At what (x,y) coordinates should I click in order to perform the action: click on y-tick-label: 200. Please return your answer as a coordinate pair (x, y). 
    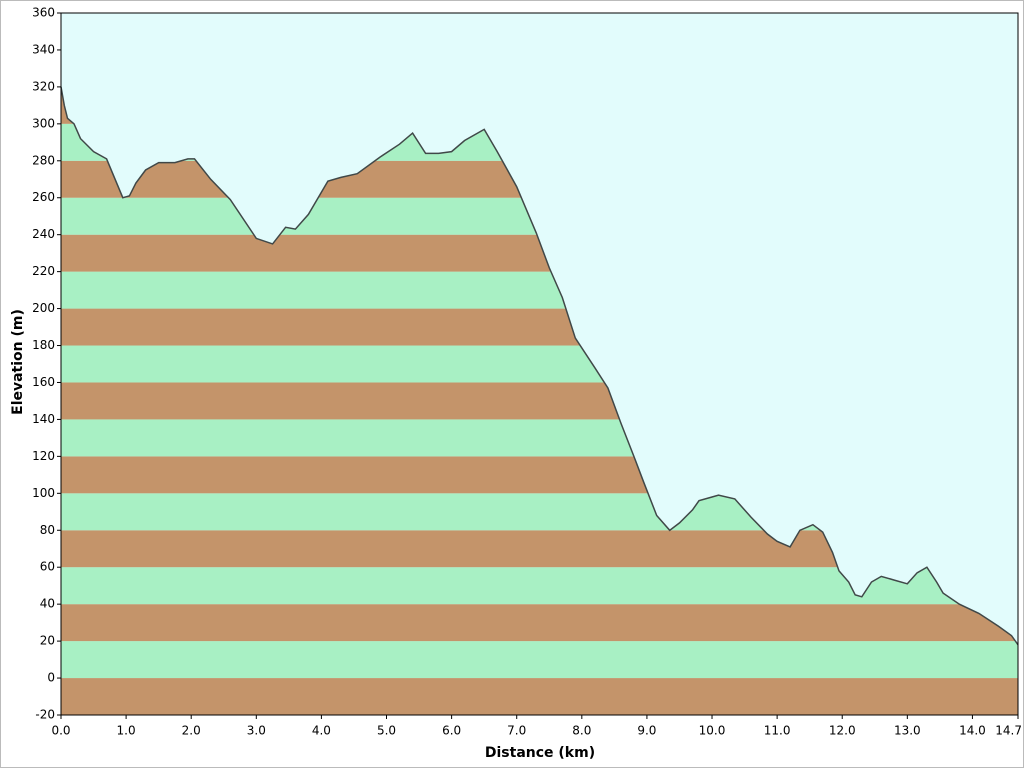
    Looking at the image, I should click on (43, 308).